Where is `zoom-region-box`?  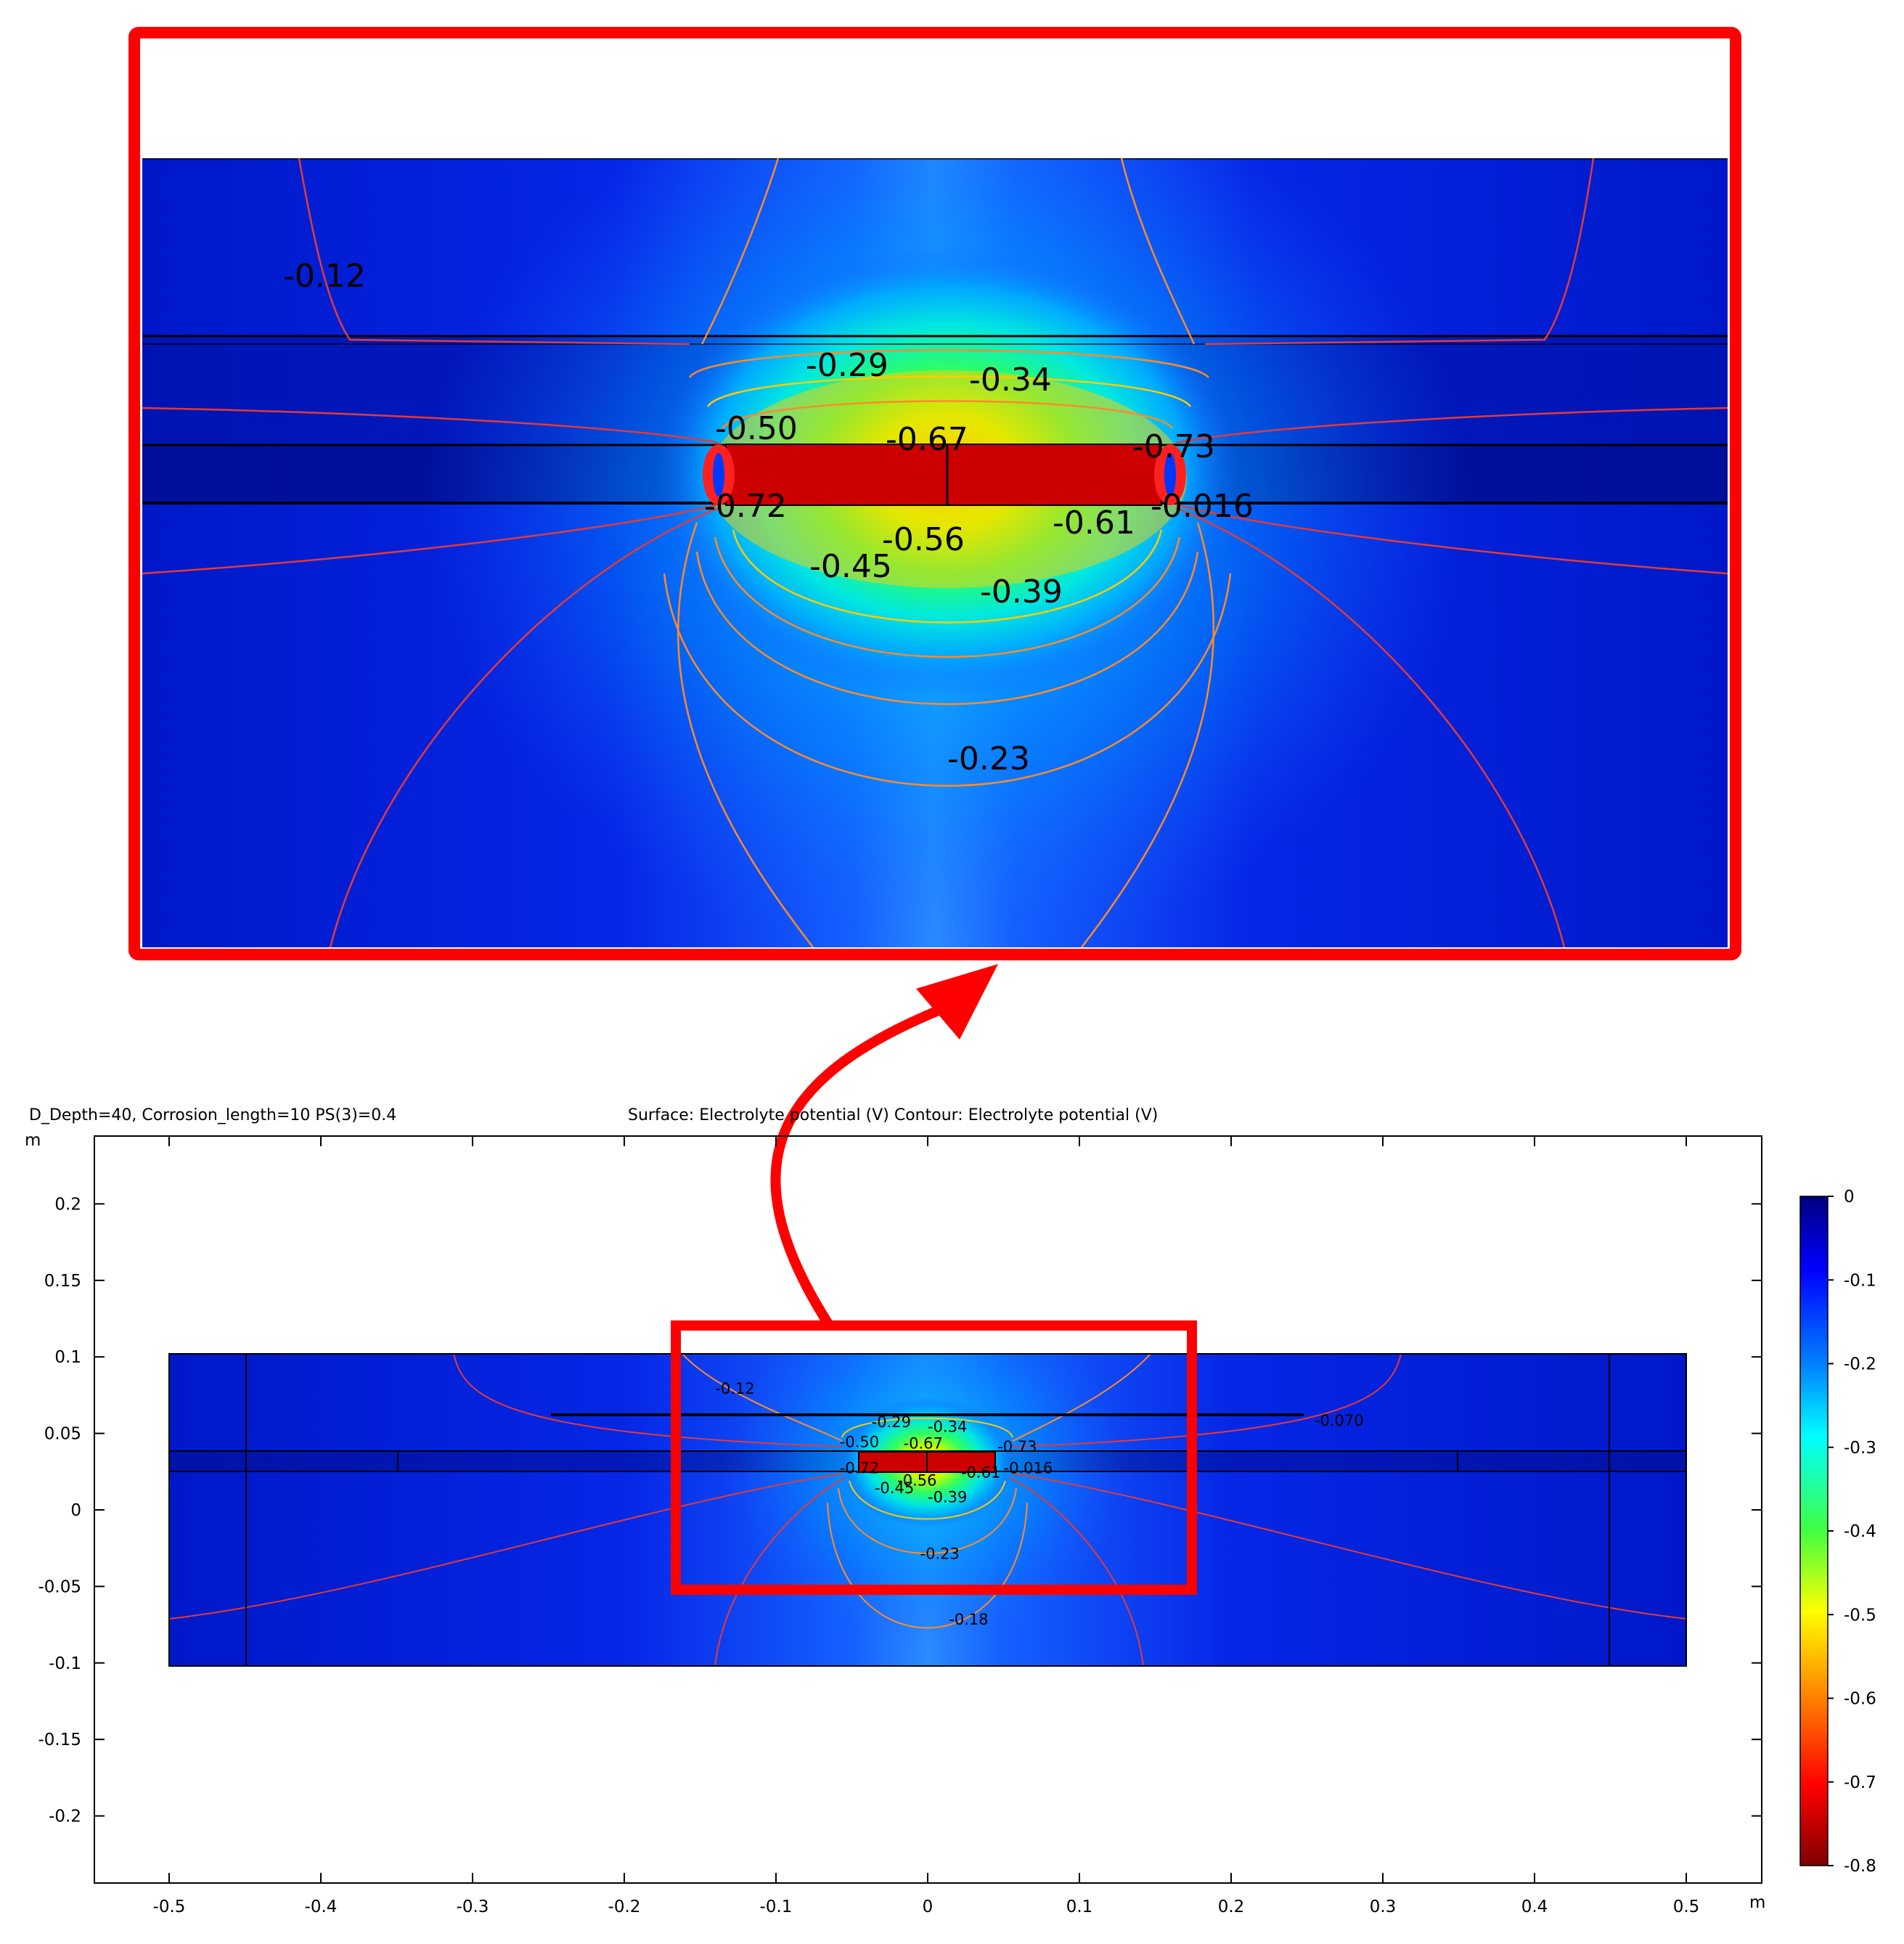
zoom-region-box is located at coordinates (934, 1457).